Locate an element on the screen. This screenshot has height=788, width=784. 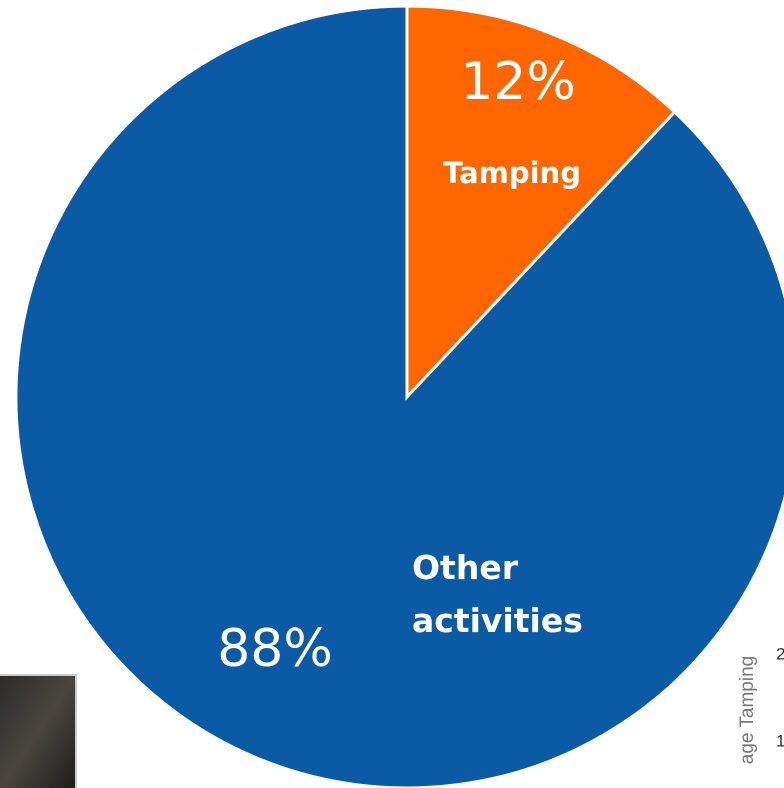
category-label: Other activities is located at coordinates (497, 594).